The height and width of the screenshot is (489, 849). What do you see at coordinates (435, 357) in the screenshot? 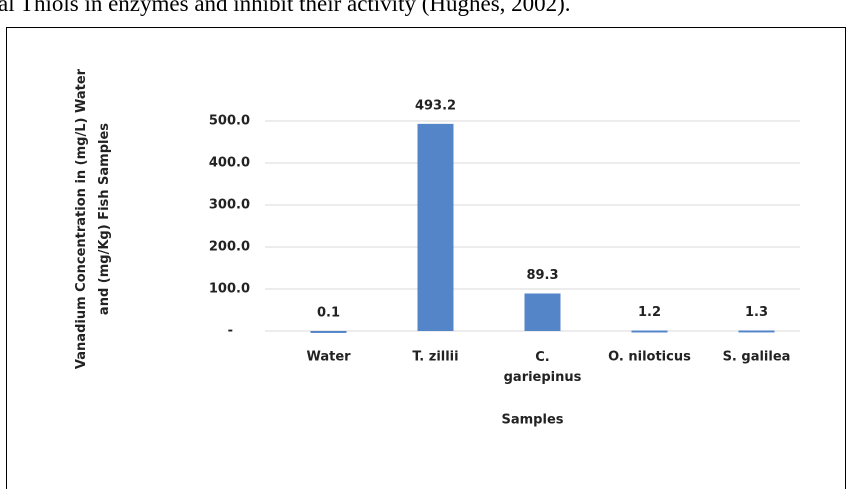
I see `x-tick-label: T. zillii` at bounding box center [435, 357].